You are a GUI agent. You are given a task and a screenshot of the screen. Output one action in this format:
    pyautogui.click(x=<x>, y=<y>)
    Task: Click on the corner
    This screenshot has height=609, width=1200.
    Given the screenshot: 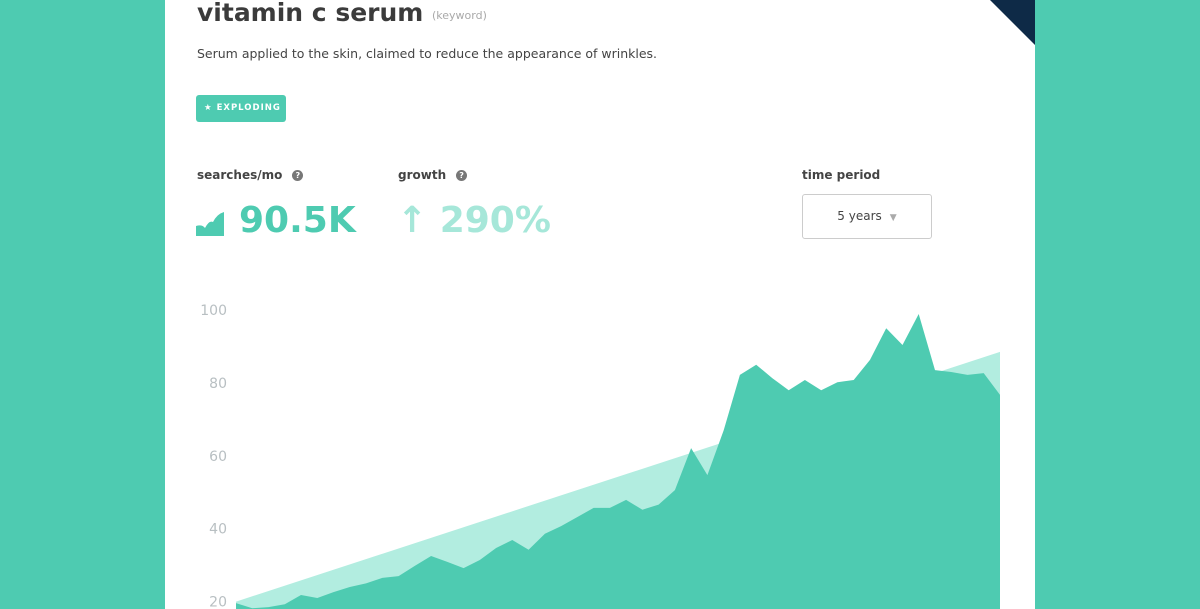 What is the action you would take?
    pyautogui.click(x=1012, y=22)
    